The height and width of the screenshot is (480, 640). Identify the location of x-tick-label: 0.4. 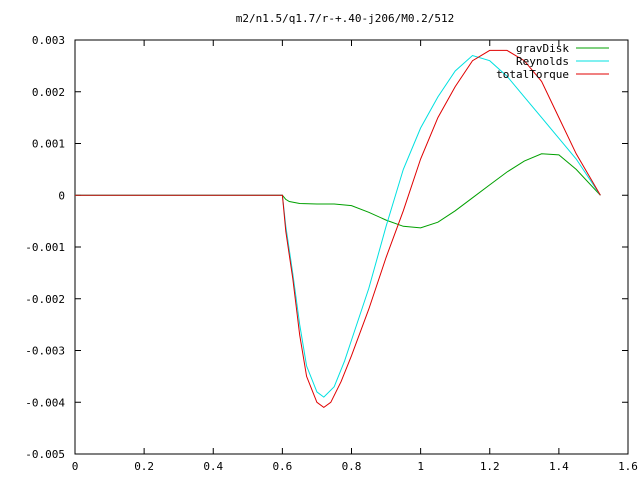
(213, 466).